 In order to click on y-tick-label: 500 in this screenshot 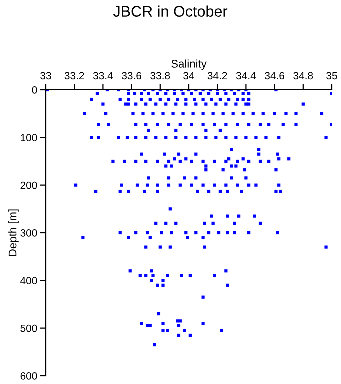, I will do `click(29, 328)`.